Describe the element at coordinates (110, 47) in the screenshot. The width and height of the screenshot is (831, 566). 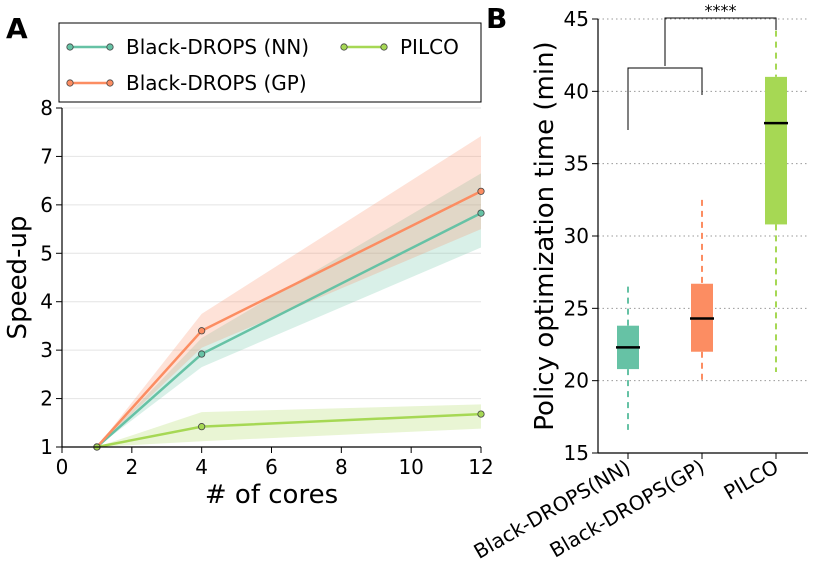
I see `legend-marker-end-black-drops-nn` at that location.